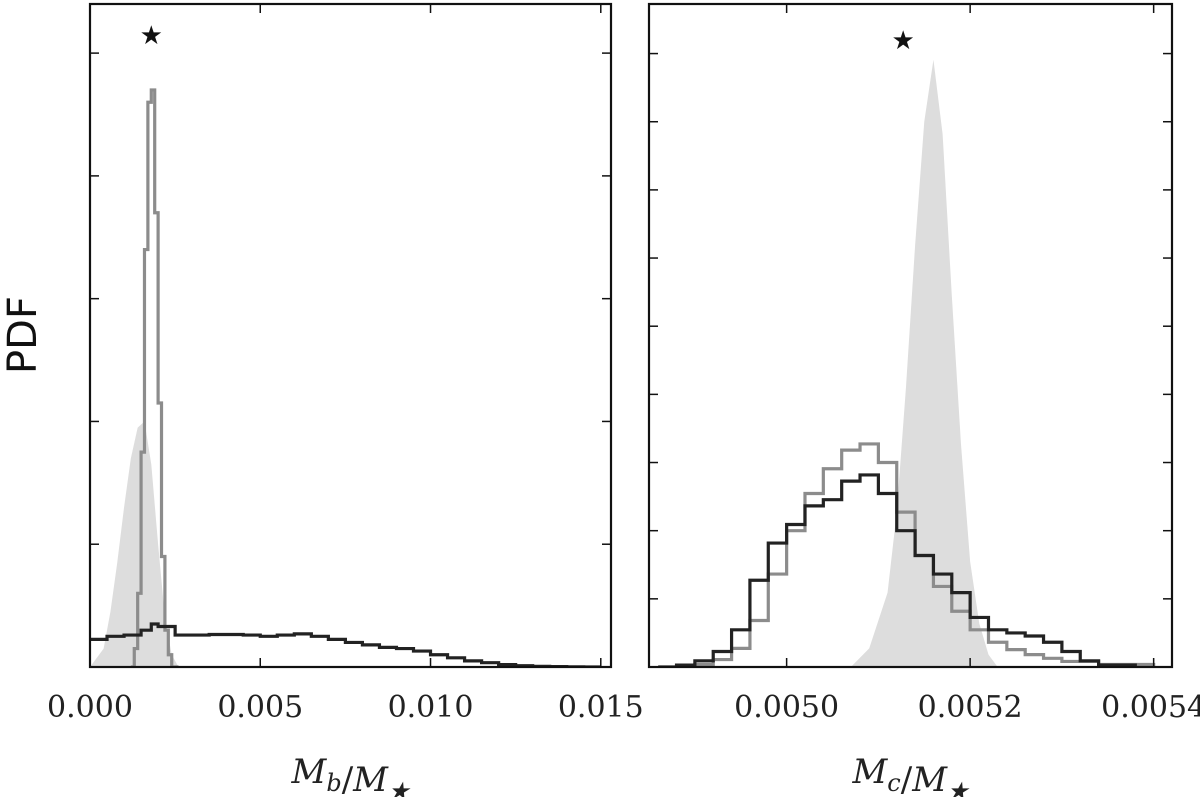 The height and width of the screenshot is (797, 1200). Describe the element at coordinates (350, 774) in the screenshot. I see `x-axis-label: Mb/M★` at that location.